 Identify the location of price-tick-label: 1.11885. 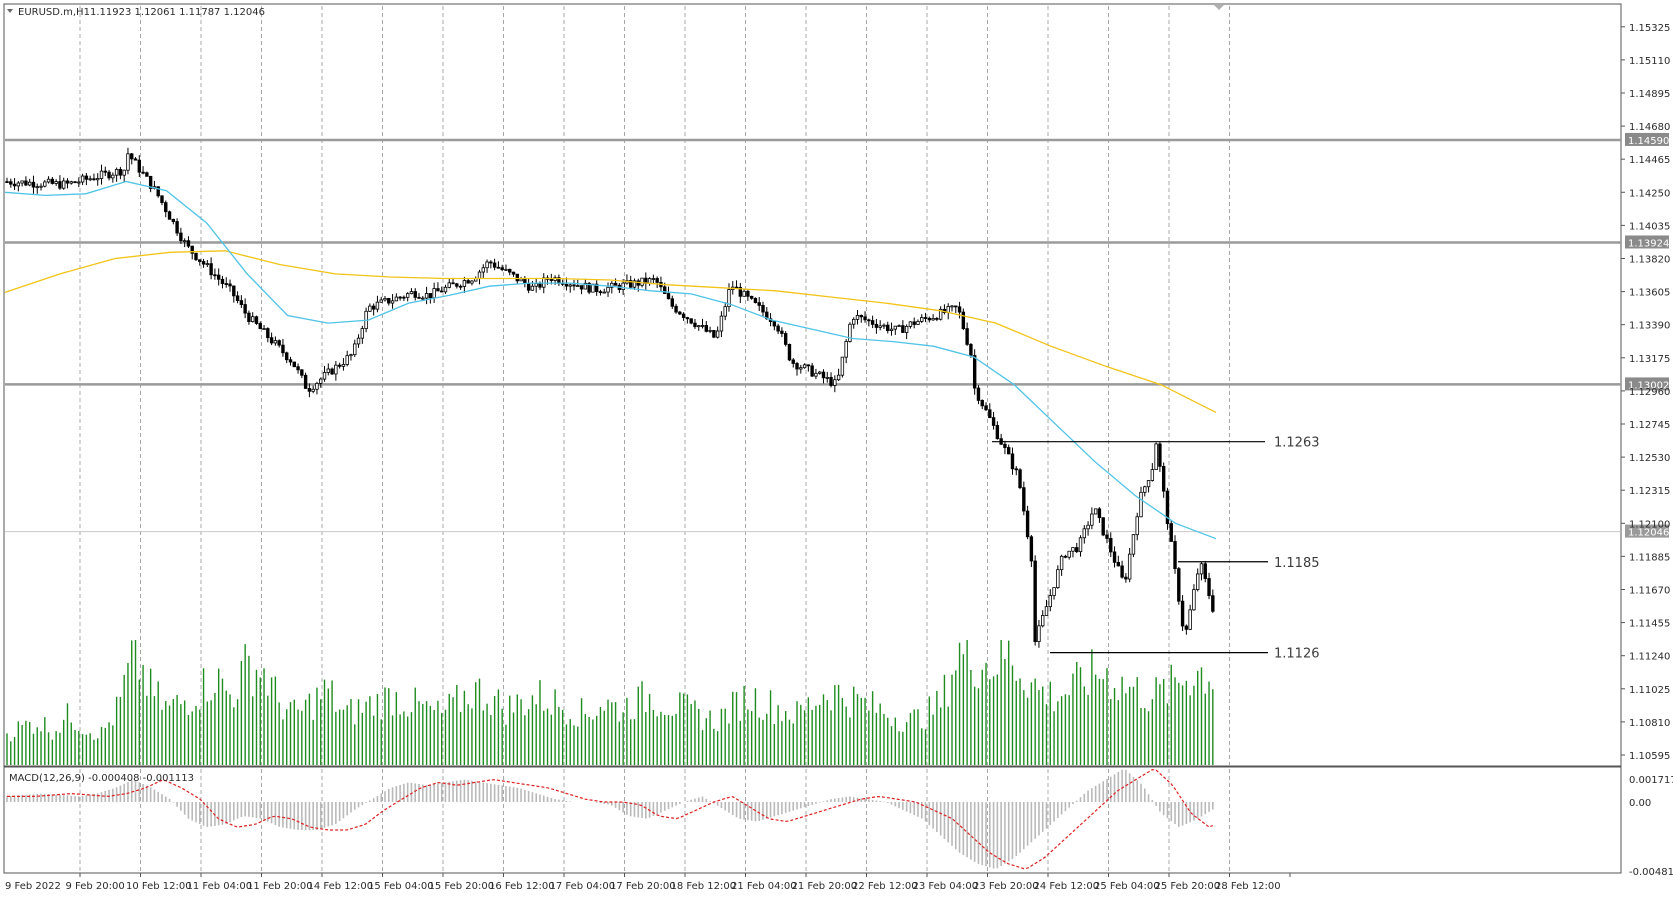
(1649, 557).